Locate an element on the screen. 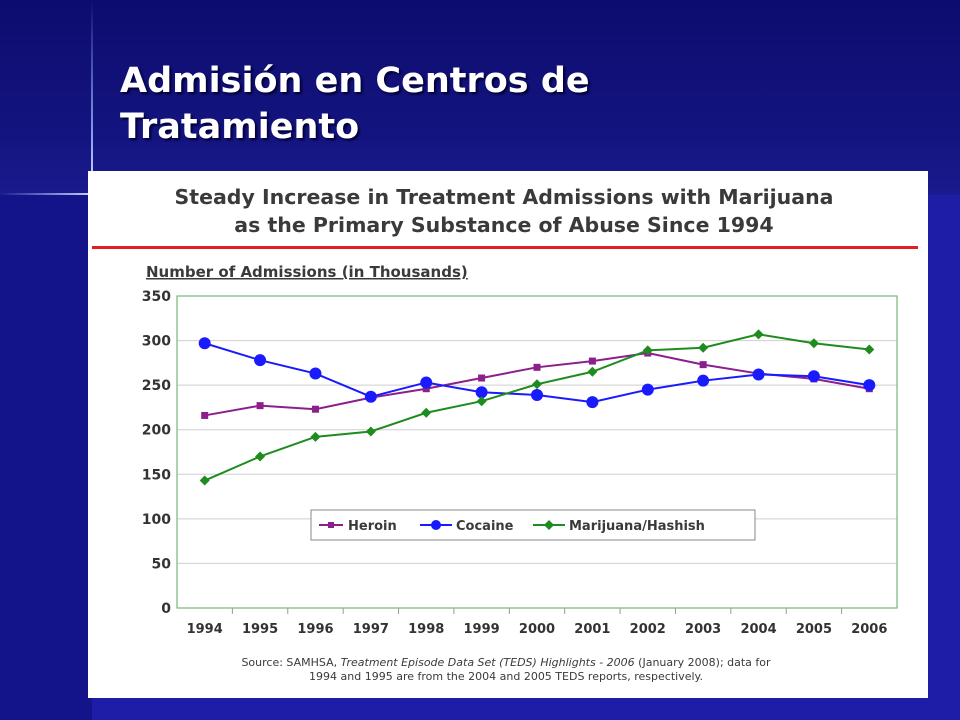  x-tick-1995: 1995 is located at coordinates (260, 629).